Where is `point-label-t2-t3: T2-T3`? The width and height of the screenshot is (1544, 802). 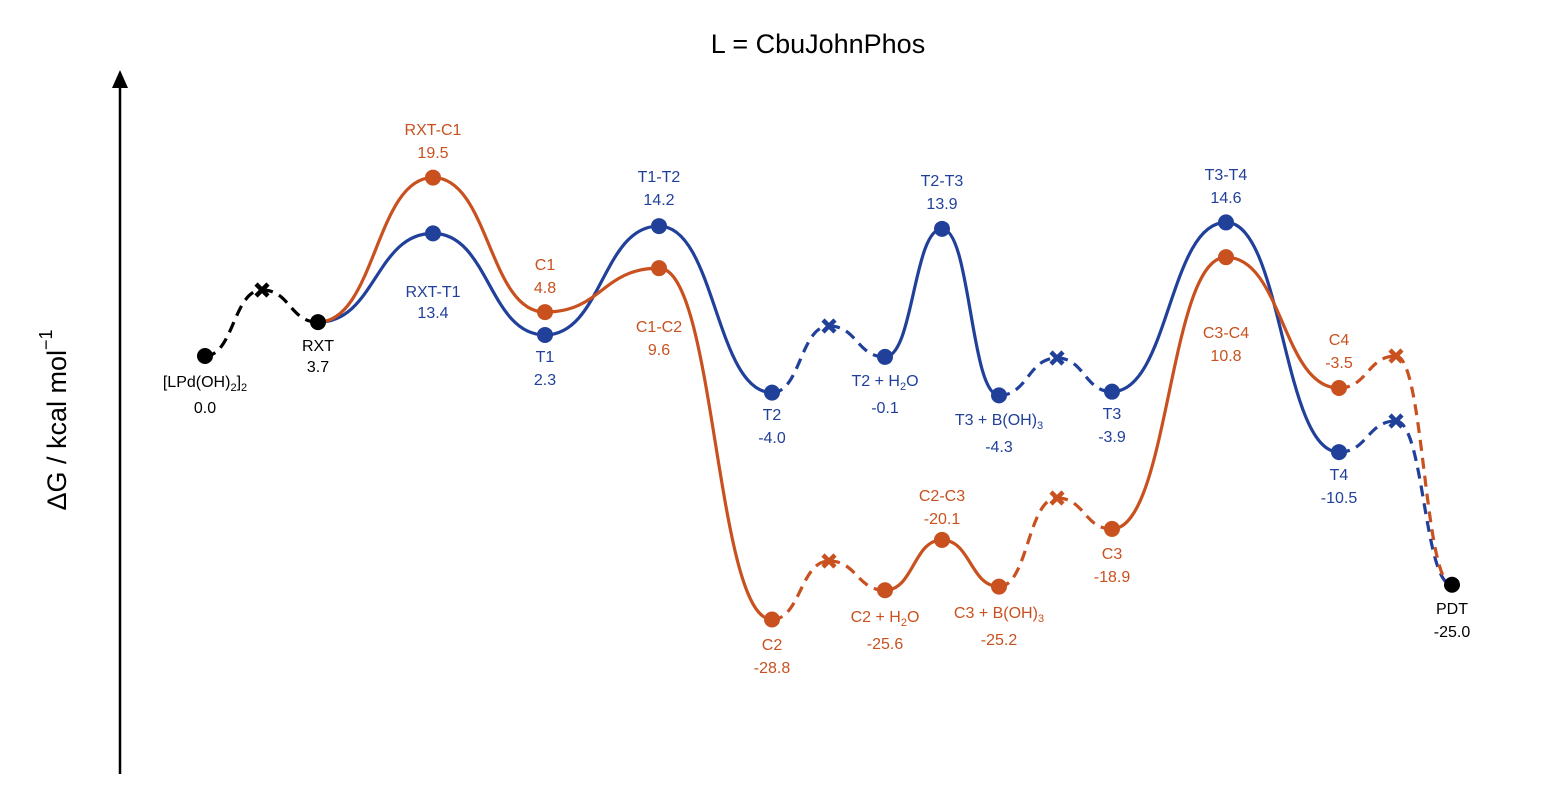
point-label-t2-t3: T2-T3 is located at coordinates (942, 181).